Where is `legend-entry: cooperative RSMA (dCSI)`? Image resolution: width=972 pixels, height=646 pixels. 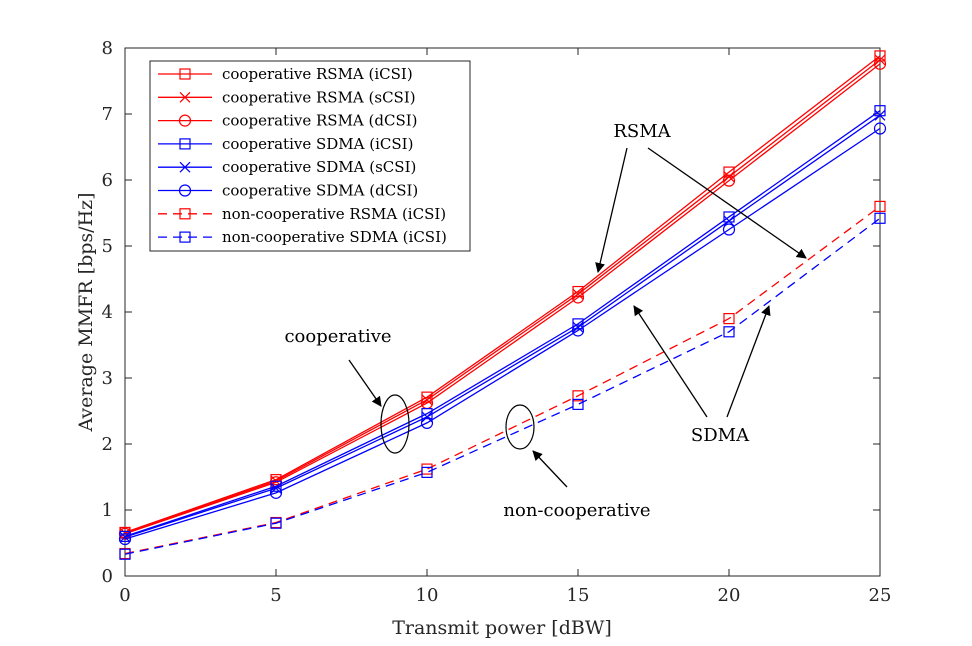 legend-entry: cooperative RSMA (dCSI) is located at coordinates (288, 121).